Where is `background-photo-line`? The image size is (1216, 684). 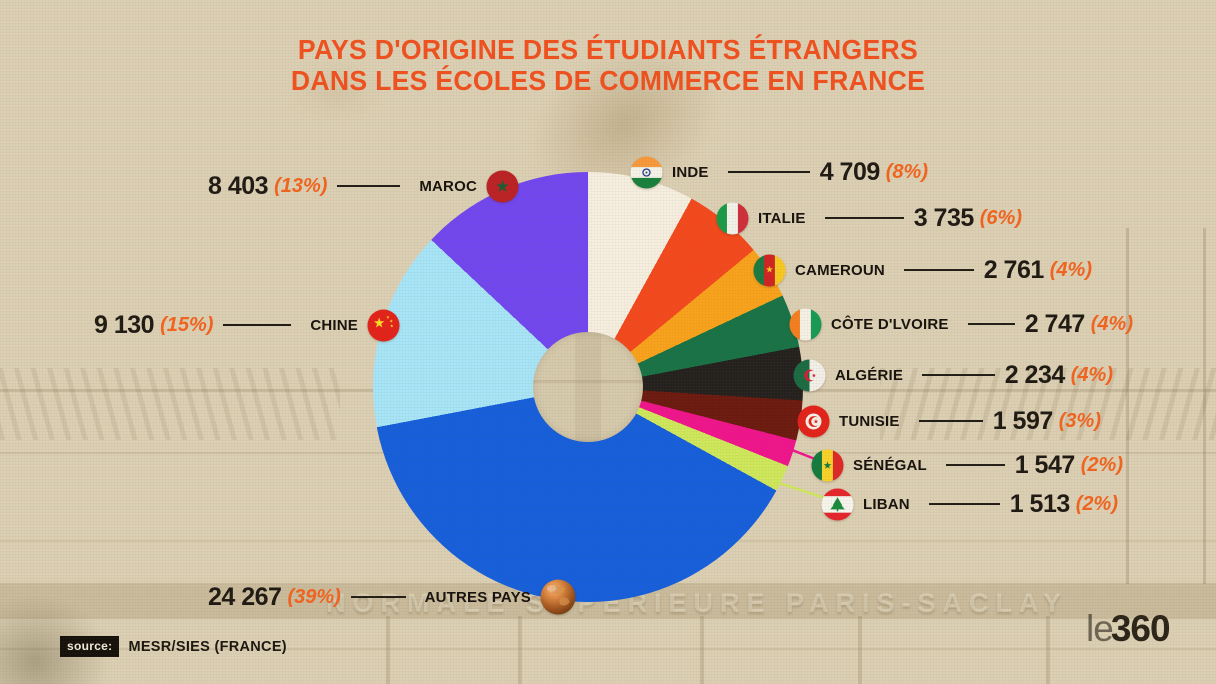 background-photo-line is located at coordinates (608, 649).